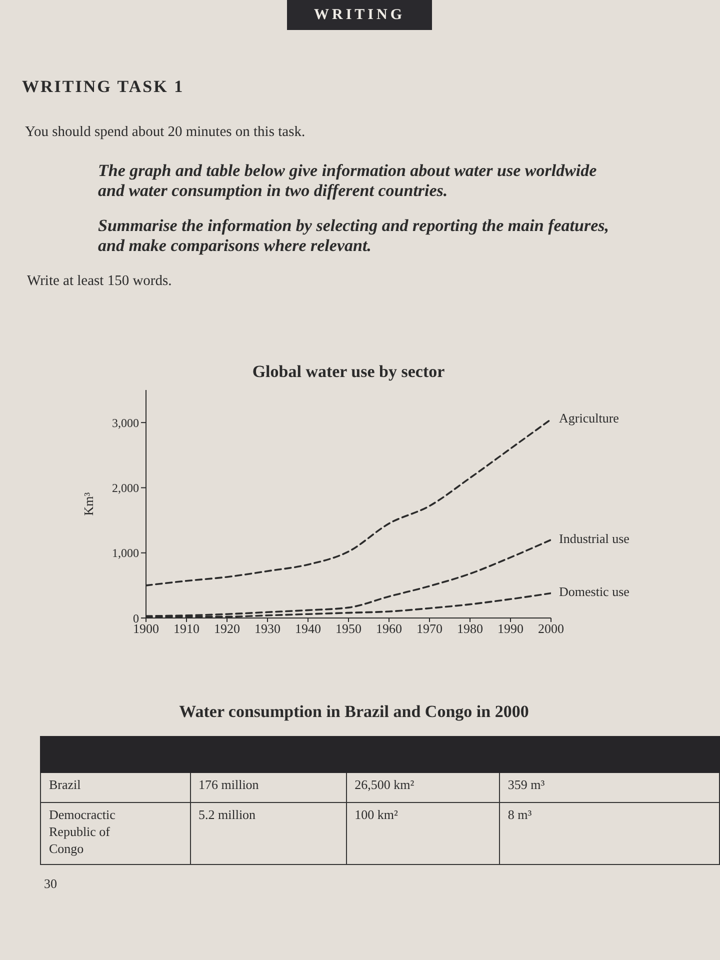 This screenshot has height=960, width=720. Describe the element at coordinates (125, 423) in the screenshot. I see `y-tick-label: 3,000` at that location.